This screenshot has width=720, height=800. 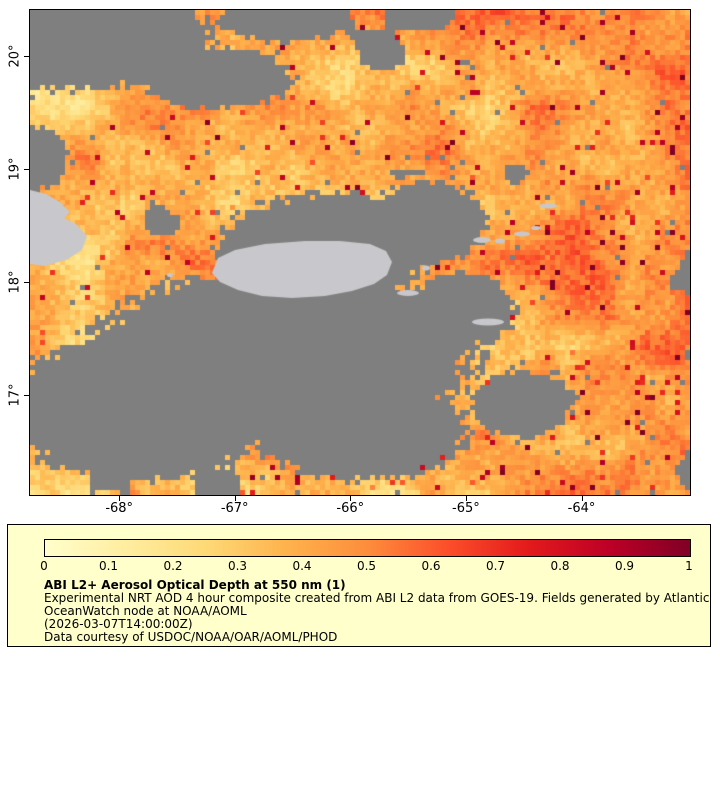 What do you see at coordinates (581, 508) in the screenshot?
I see `x-axis-tick-label: -64°` at bounding box center [581, 508].